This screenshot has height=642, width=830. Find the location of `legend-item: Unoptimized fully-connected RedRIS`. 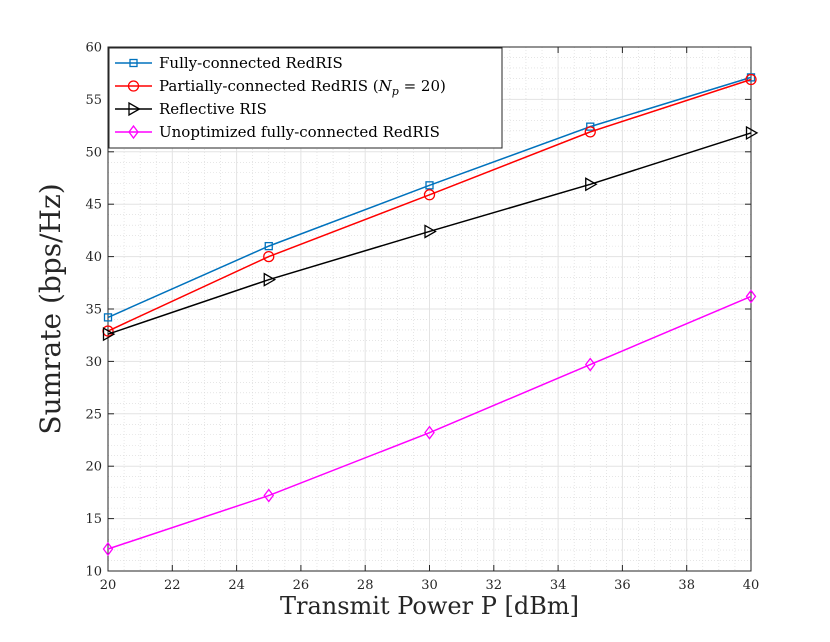

legend-item: Unoptimized fully-connected RedRIS is located at coordinates (277, 132).